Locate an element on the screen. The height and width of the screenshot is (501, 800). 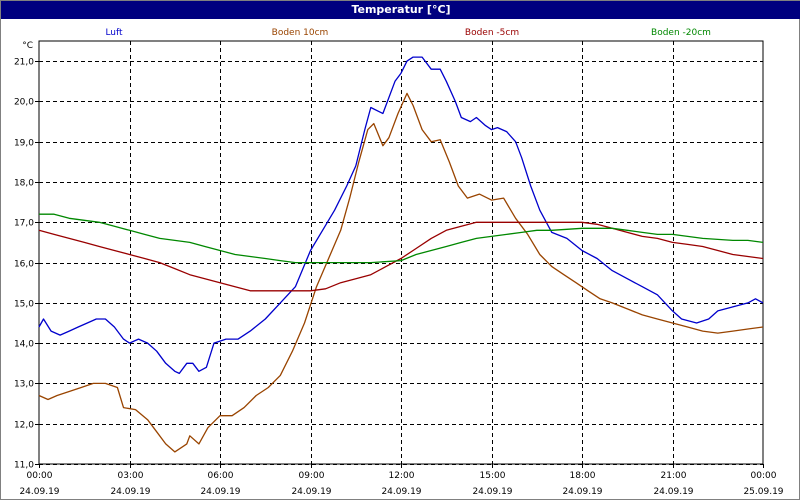
y-tick-label: 11,0 is located at coordinates (24, 466).